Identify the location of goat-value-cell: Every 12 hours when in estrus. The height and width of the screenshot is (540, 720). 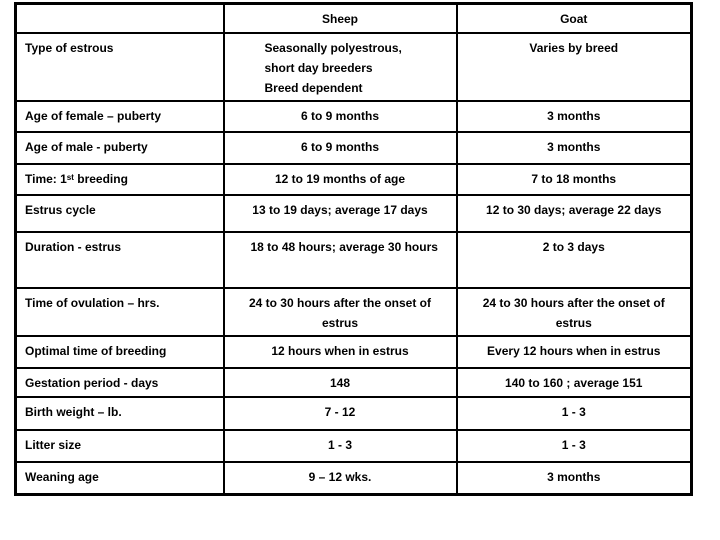
(574, 351).